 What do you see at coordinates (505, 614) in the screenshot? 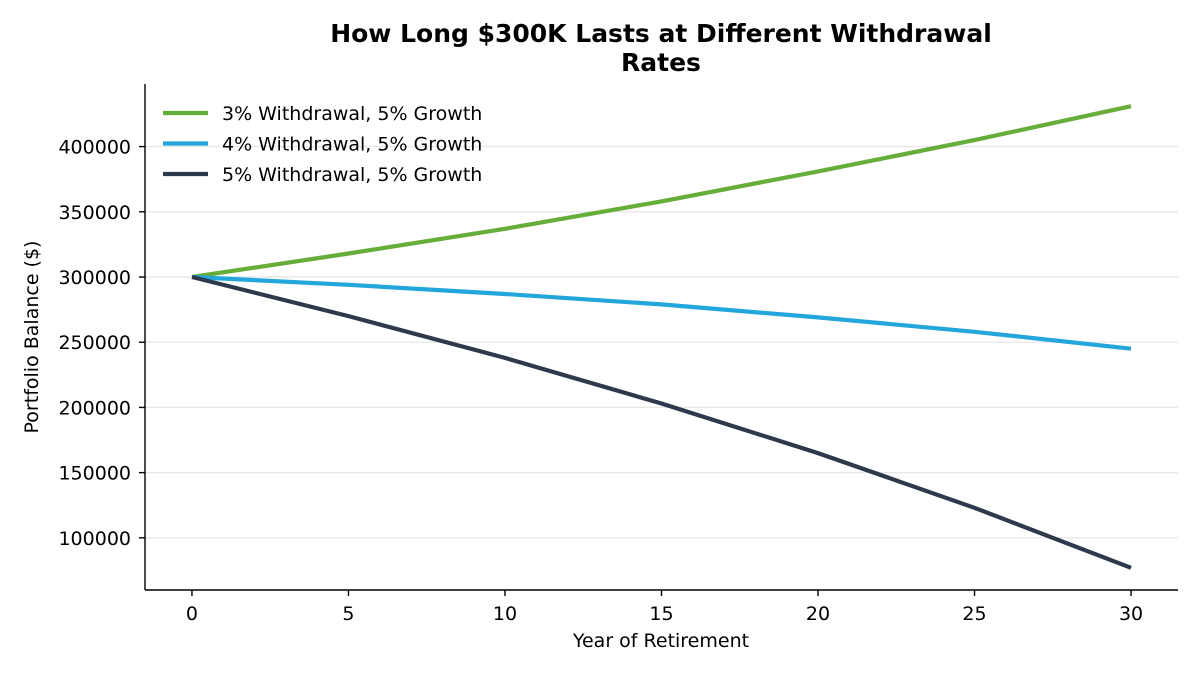
I see `x-tick-label: 10` at bounding box center [505, 614].